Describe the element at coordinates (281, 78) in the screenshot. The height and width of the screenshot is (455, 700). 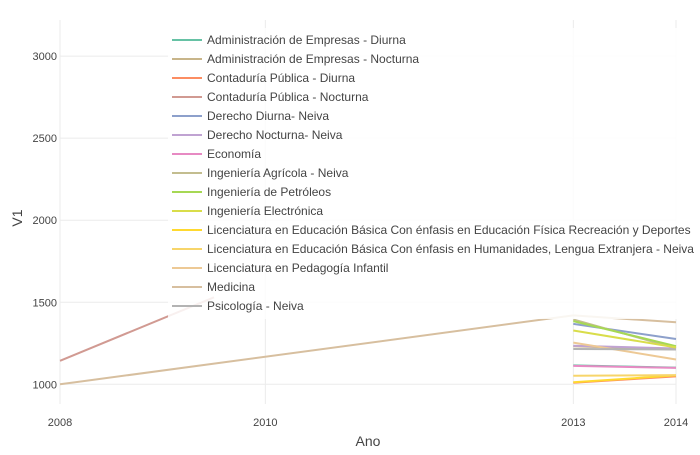
I see `legend-label: Contaduría Pública - Diurna` at that location.